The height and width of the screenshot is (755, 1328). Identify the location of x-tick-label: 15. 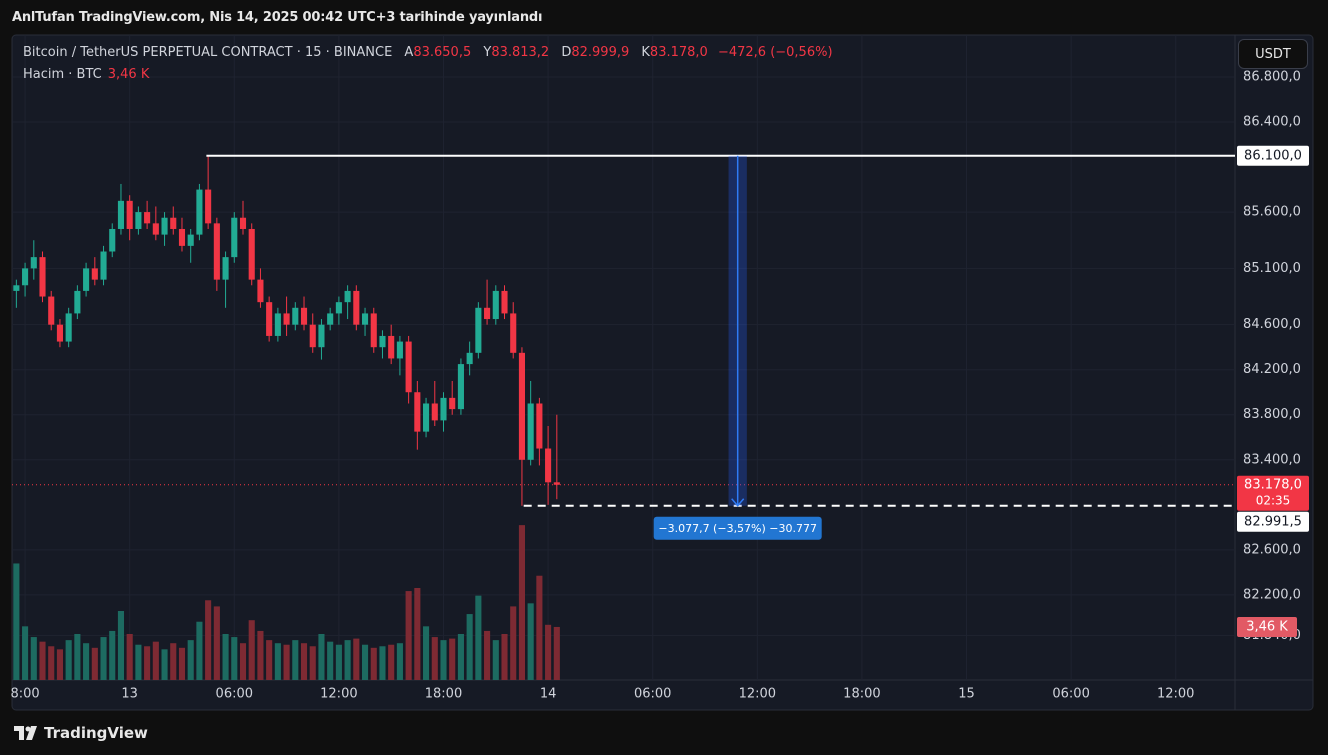
(966, 694).